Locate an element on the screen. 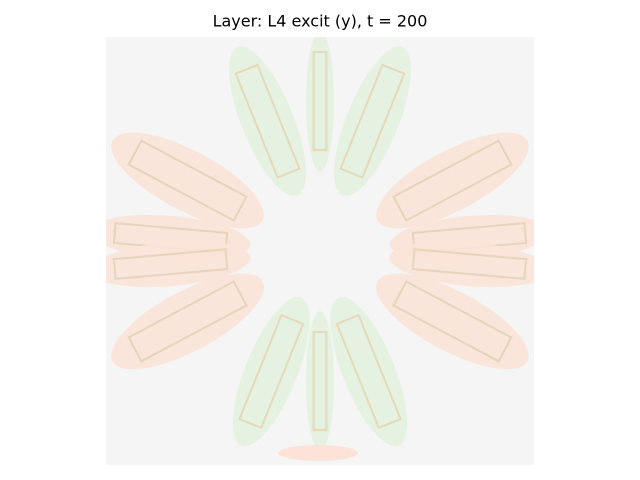  chart-title: Layer: L4 excit (y), t = 200 is located at coordinates (320, 21).